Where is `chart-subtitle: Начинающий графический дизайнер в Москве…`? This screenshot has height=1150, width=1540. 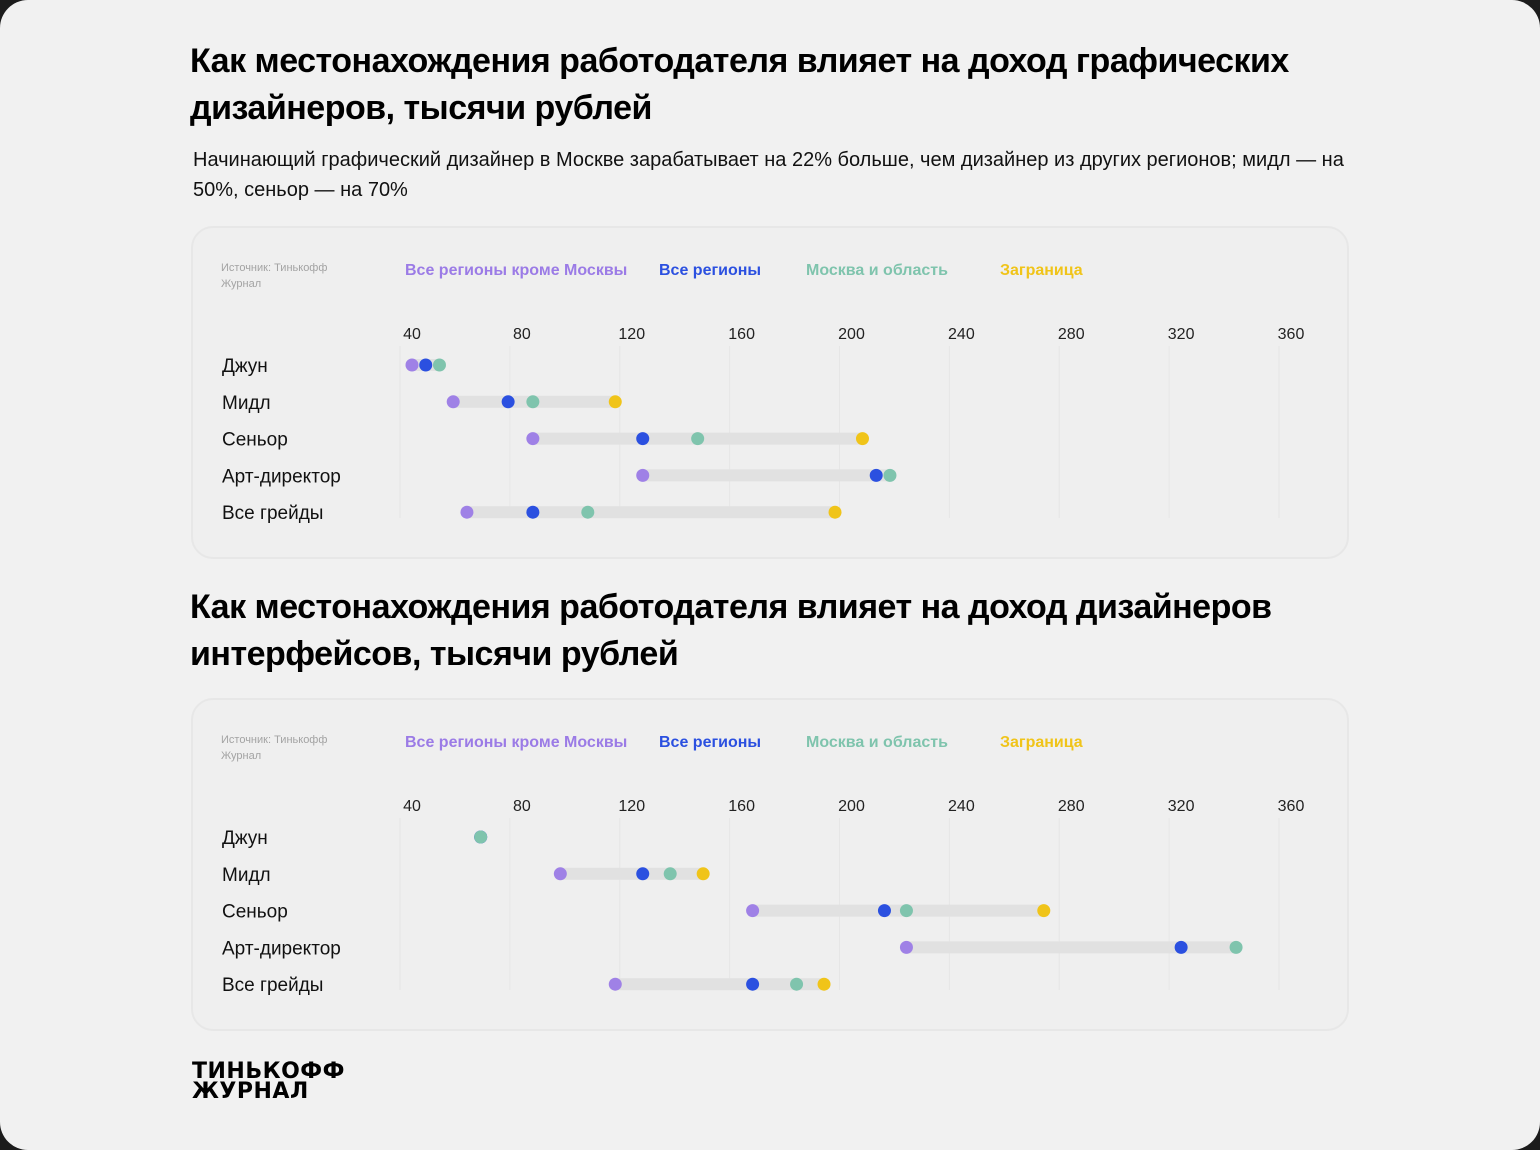 chart-subtitle: Начинающий графический дизайнер в Москве… is located at coordinates (768, 175).